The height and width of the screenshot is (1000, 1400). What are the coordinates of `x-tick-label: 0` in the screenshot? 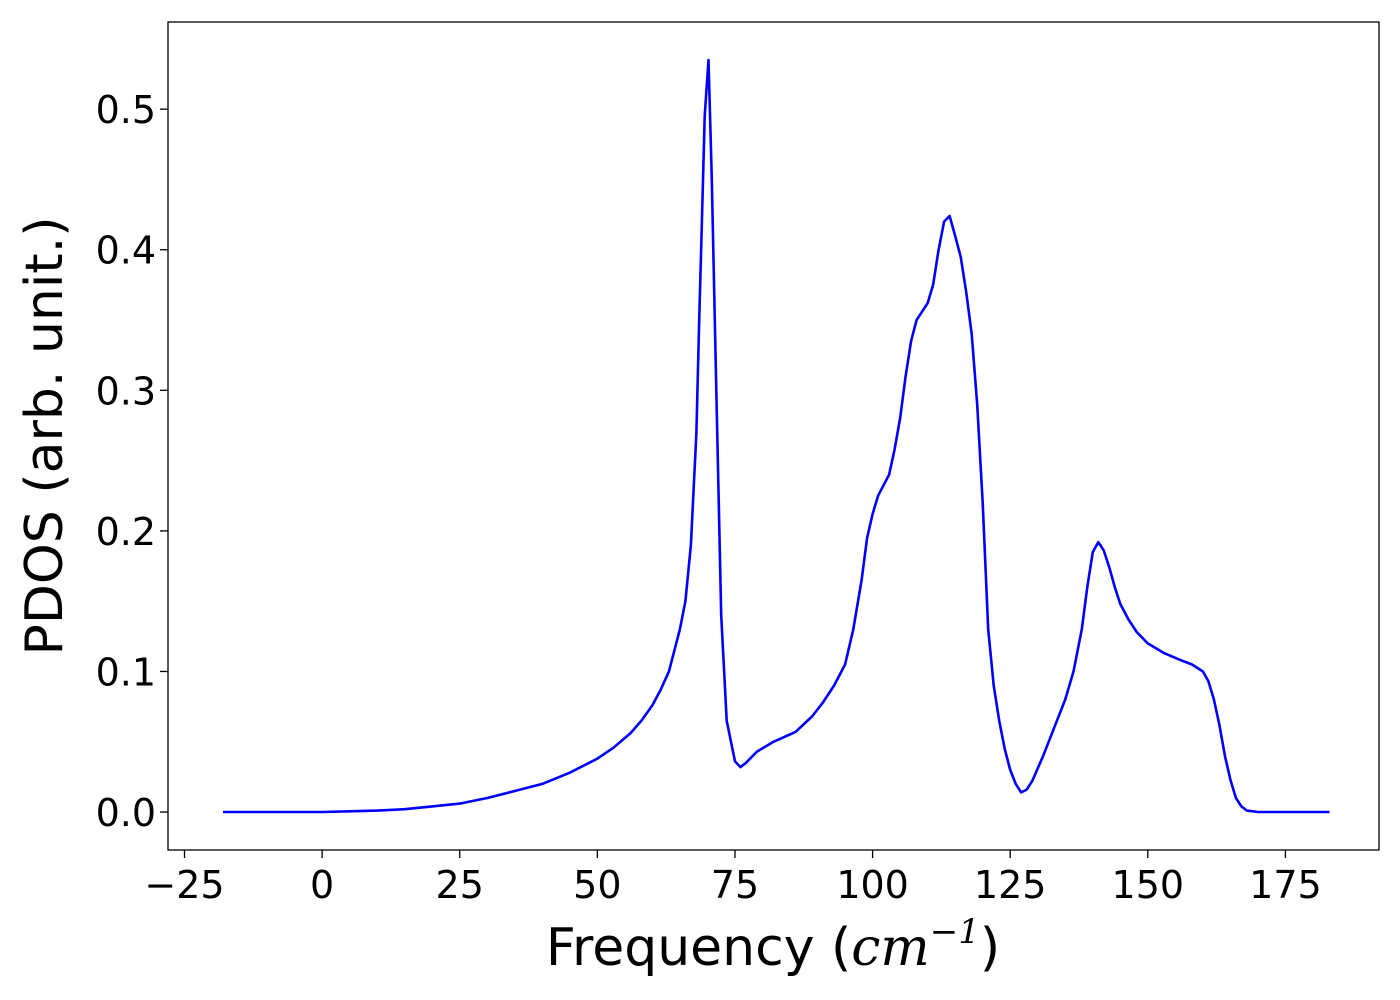 It's located at (322, 885).